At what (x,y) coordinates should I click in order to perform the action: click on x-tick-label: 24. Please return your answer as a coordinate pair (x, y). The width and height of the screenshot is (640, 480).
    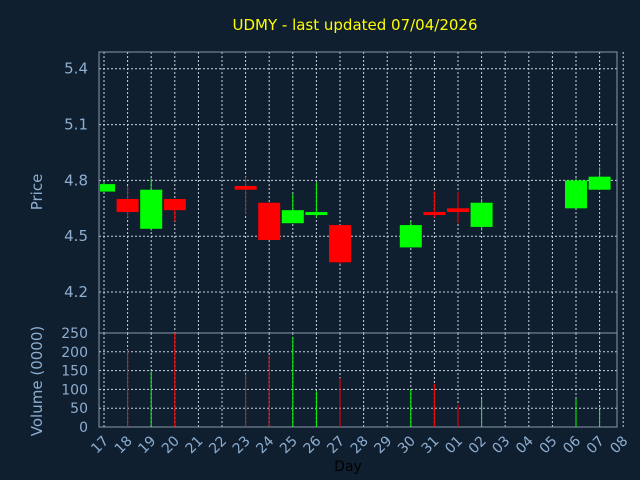
    Looking at the image, I should click on (265, 445).